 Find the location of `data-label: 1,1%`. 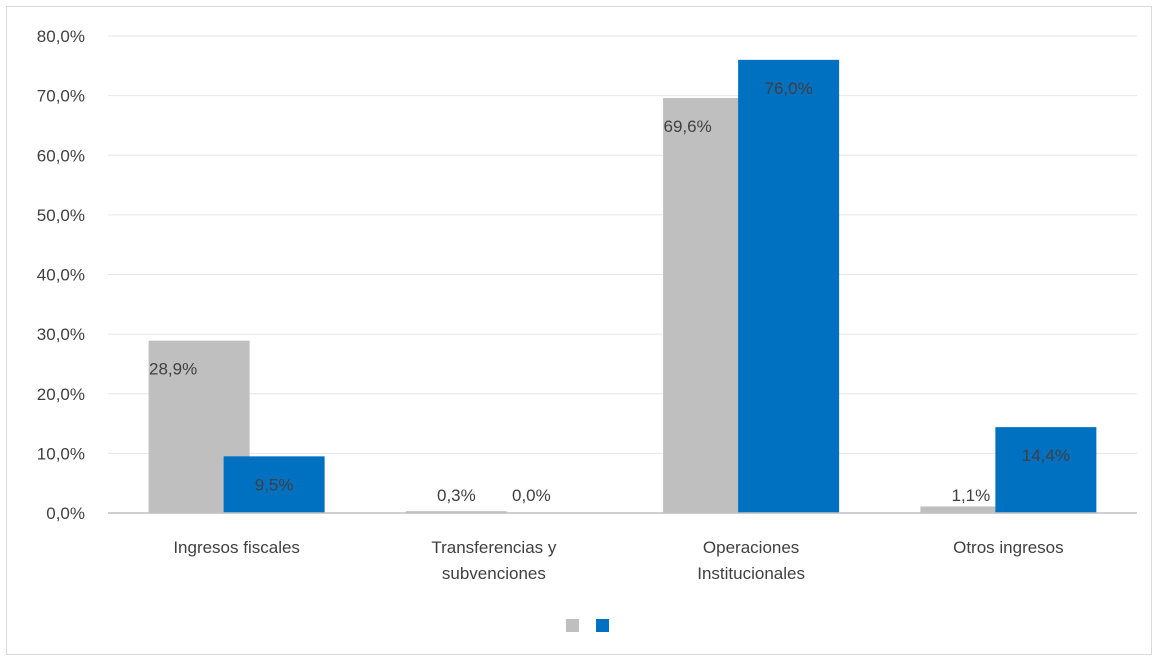

data-label: 1,1% is located at coordinates (971, 495).